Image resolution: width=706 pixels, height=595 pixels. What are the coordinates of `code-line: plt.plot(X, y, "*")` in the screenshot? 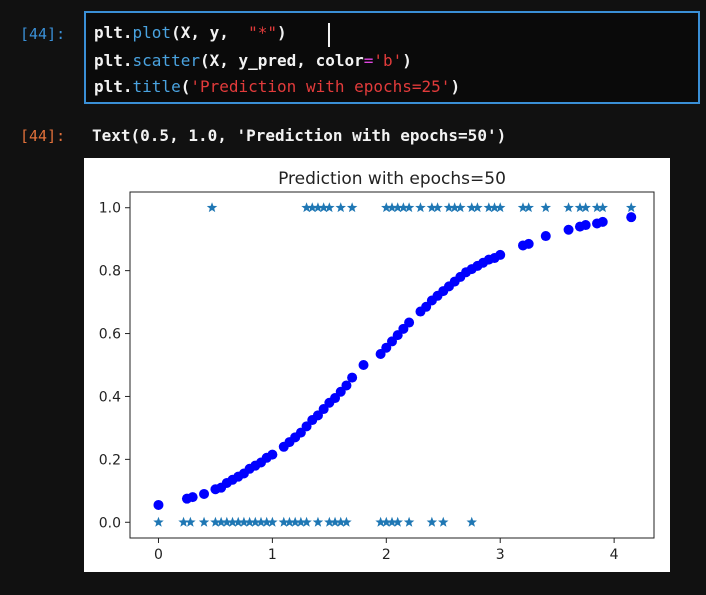 It's located at (190, 33).